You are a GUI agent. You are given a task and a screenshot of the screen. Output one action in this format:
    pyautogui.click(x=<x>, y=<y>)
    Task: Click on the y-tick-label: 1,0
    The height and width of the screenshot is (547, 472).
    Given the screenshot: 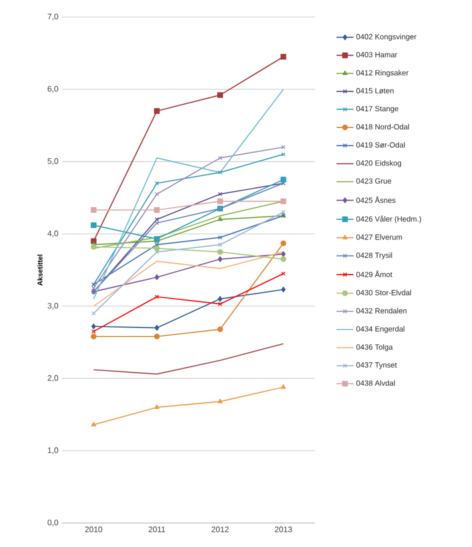 What is the action you would take?
    pyautogui.click(x=53, y=450)
    